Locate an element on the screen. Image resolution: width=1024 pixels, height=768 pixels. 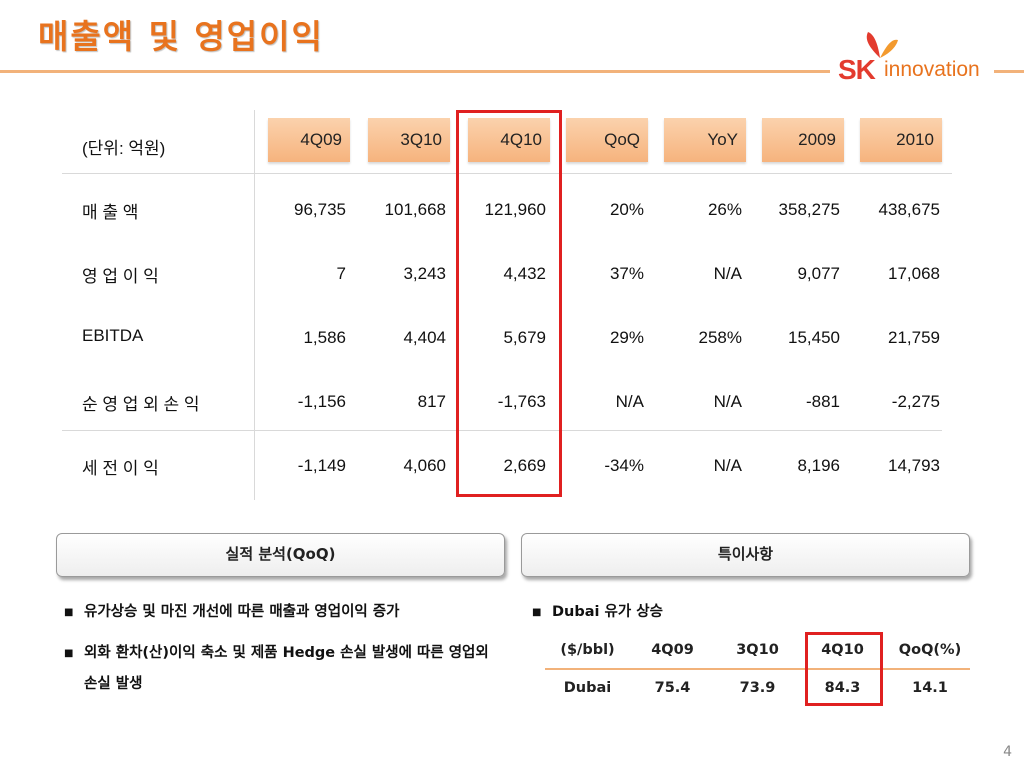
table-row: EBITDA 1,586 4,404 5,679 29% 258% 15,450 21,759 is located at coordinates (507, 334).